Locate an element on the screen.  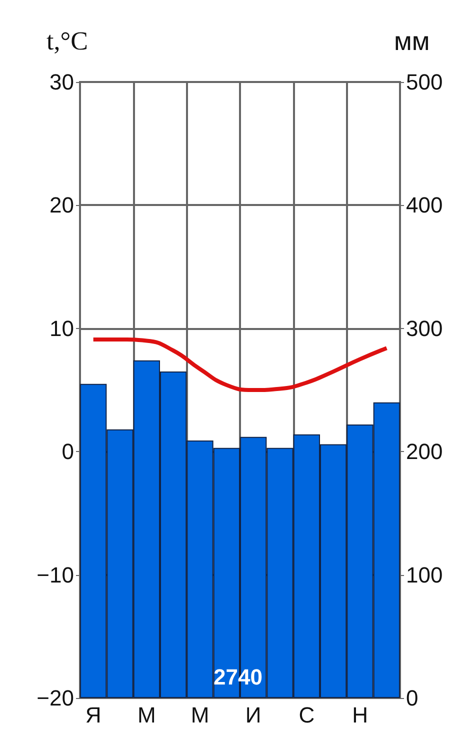
y2-tick-label: 400 is located at coordinates (424, 205).